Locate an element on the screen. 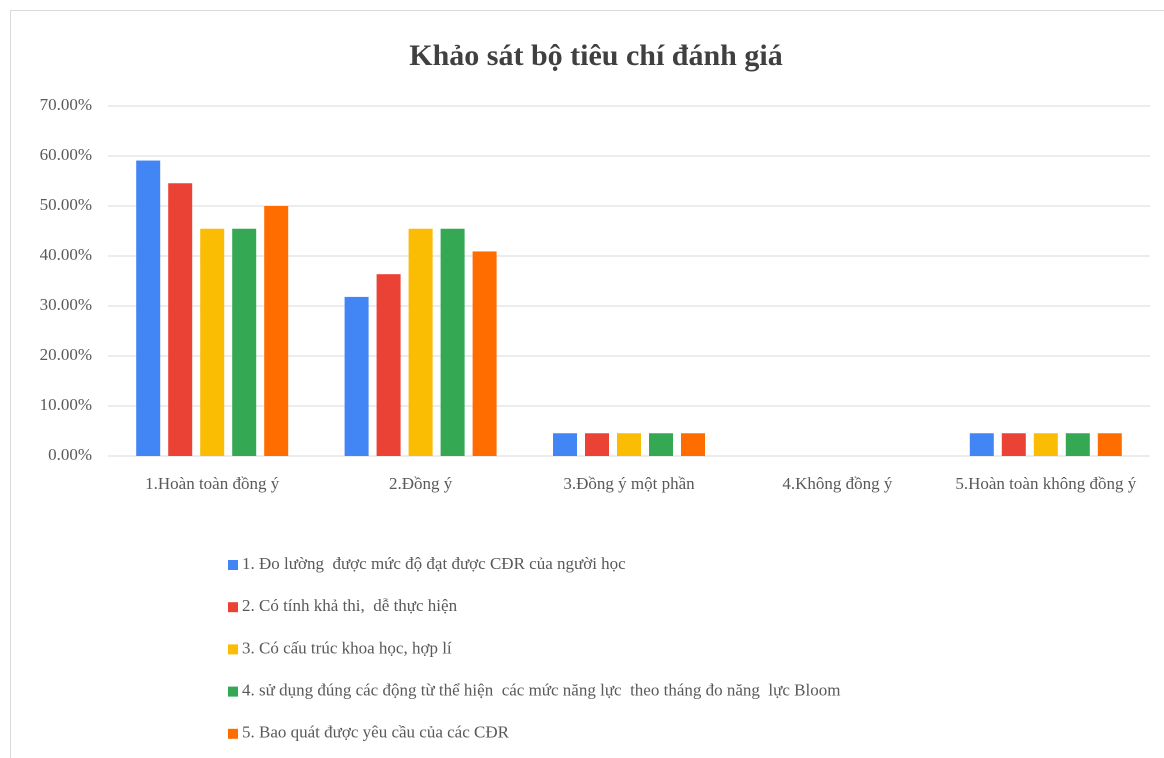 This screenshot has height=758, width=1164. legend-label: 2. Có tính khả thi, dễ thực hiện is located at coordinates (350, 605).